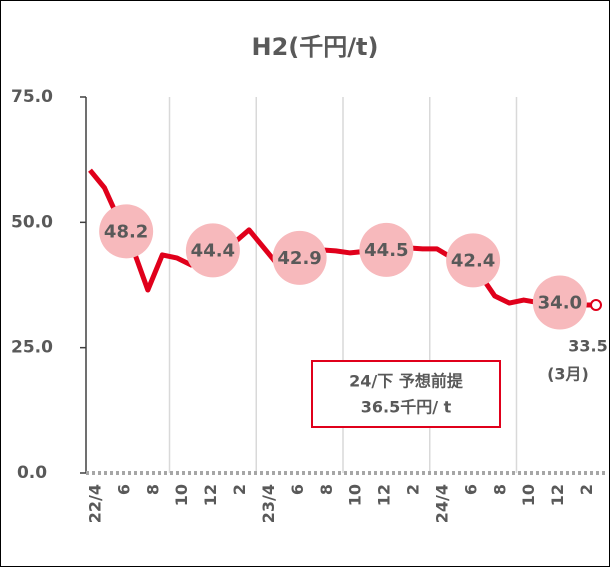 The image size is (610, 567). What do you see at coordinates (32, 473) in the screenshot?
I see `y-tick-label: 0.0` at bounding box center [32, 473].